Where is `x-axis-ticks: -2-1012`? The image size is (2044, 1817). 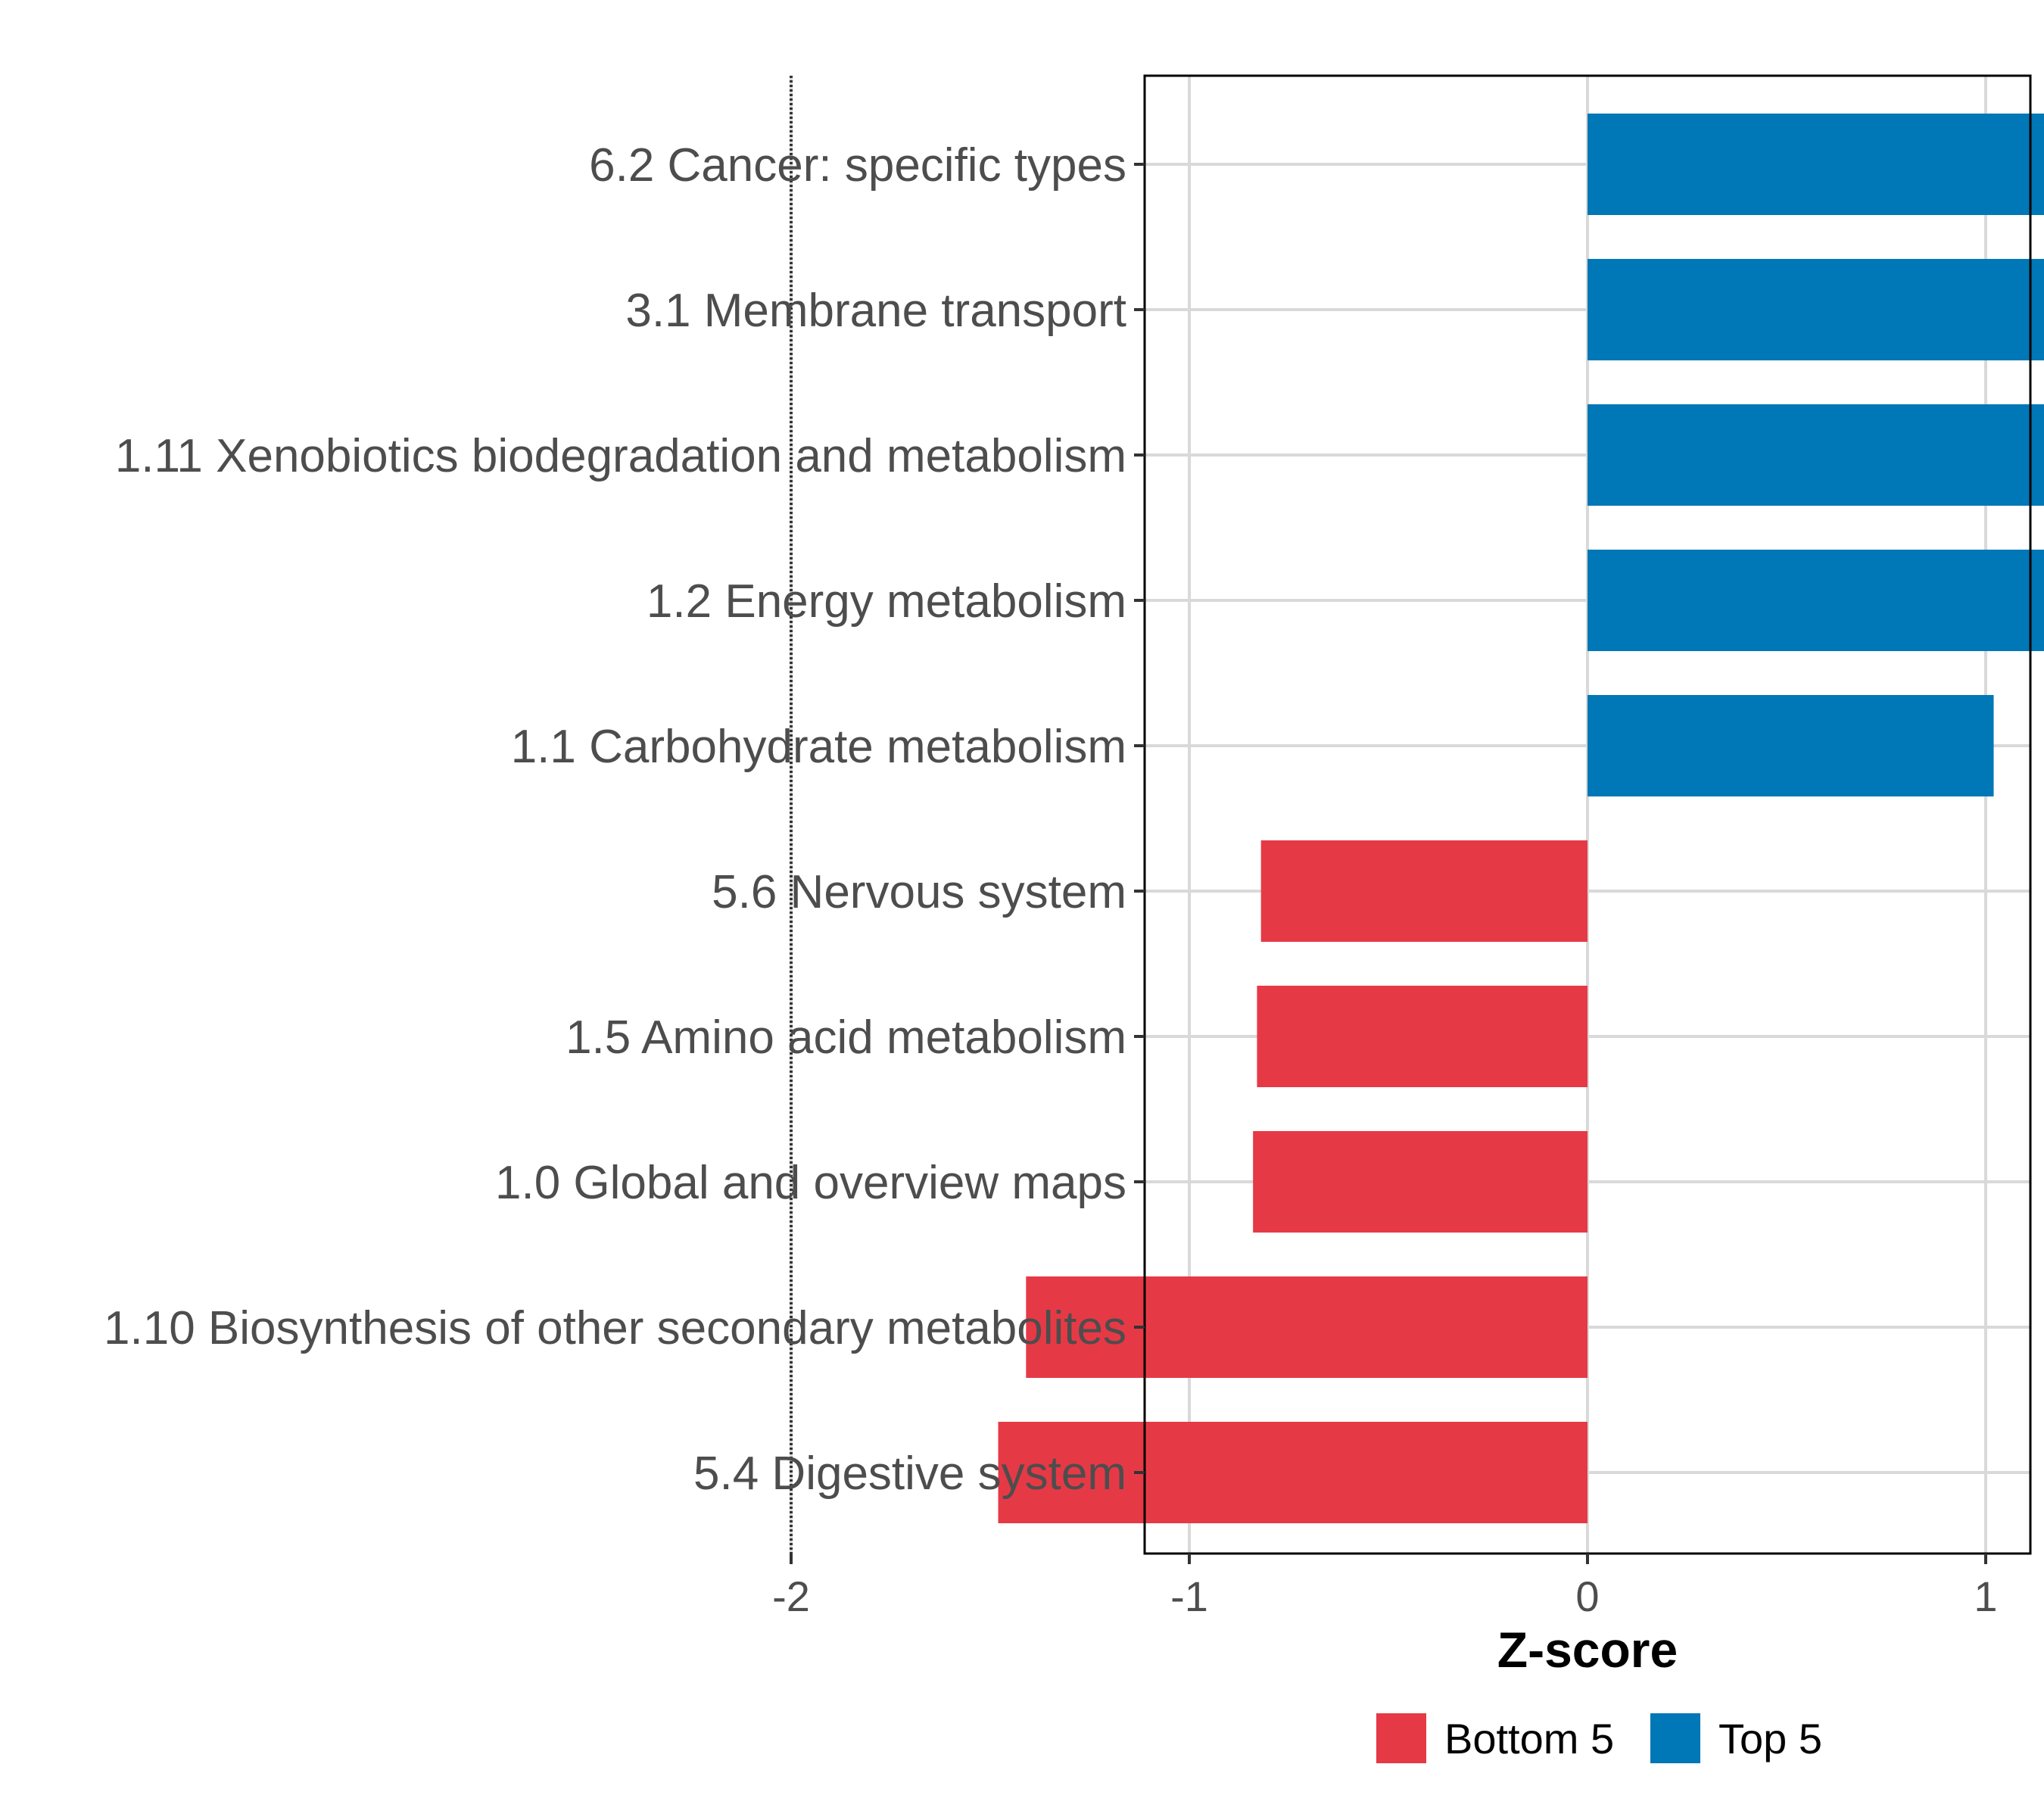
x-axis-ticks: -2-1012 is located at coordinates (1385, 1587).